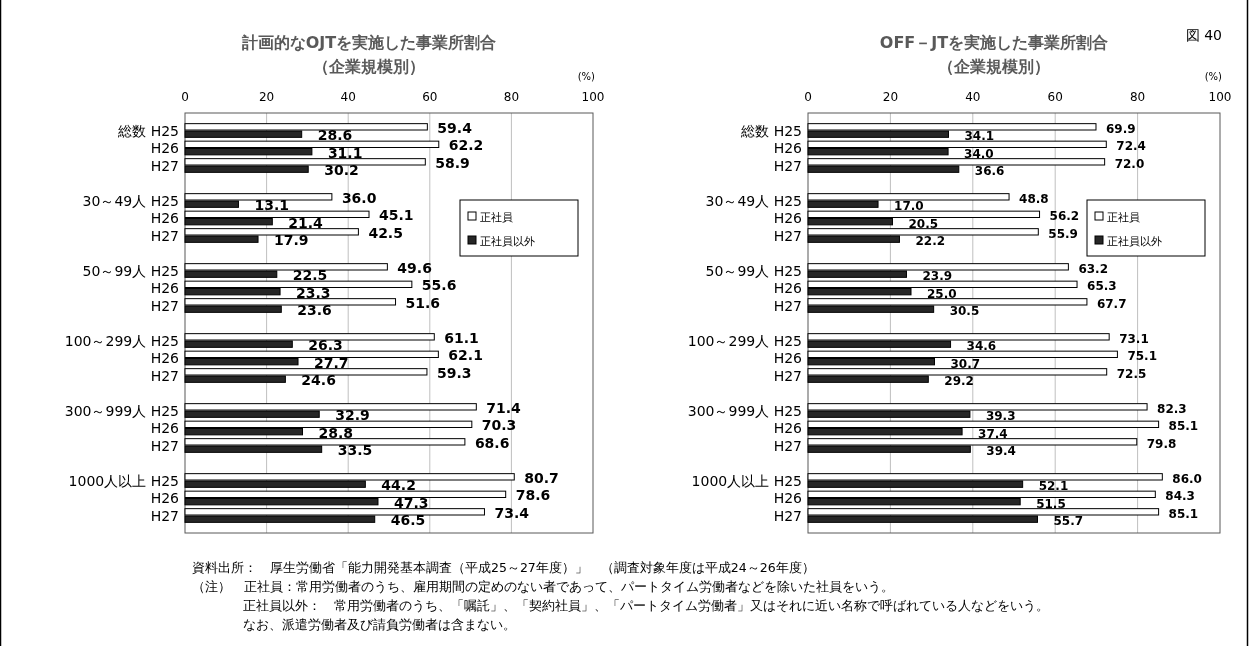 The height and width of the screenshot is (646, 1249). I want to click on data-label: 17.9, so click(291, 240).